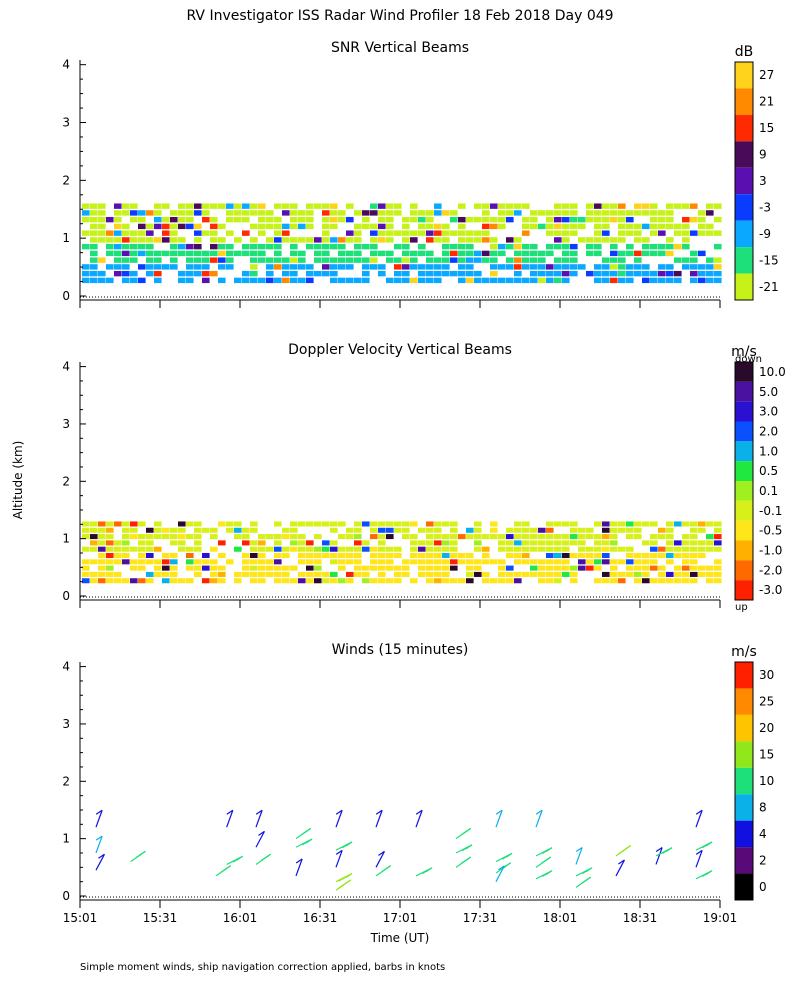 The width and height of the screenshot is (800, 1005). What do you see at coordinates (766, 128) in the screenshot?
I see `colorbar-label: 15` at bounding box center [766, 128].